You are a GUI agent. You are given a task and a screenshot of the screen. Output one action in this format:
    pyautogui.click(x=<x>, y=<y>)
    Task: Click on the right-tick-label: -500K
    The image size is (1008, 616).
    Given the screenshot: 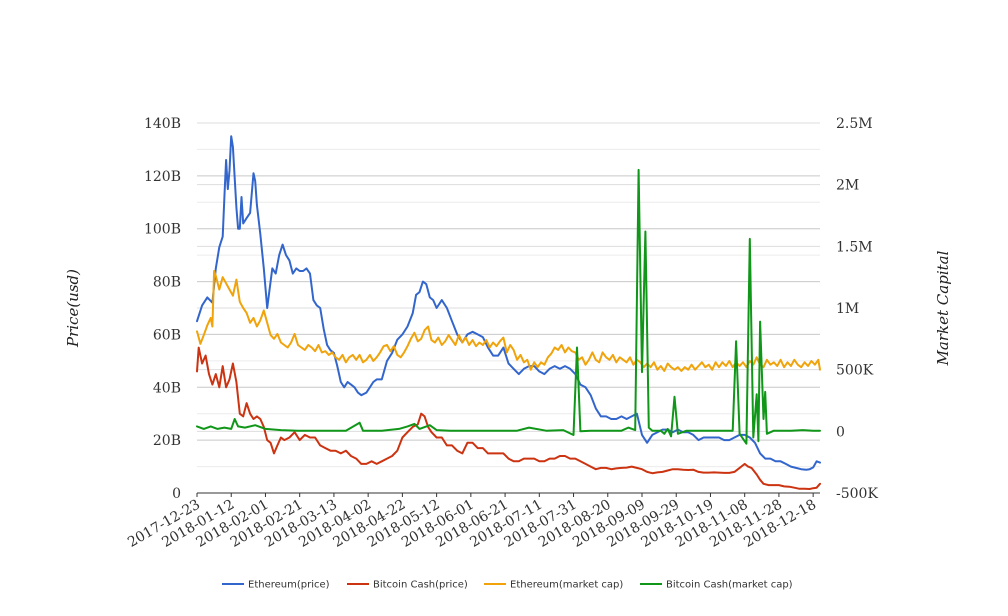 What is the action you would take?
    pyautogui.click(x=857, y=494)
    